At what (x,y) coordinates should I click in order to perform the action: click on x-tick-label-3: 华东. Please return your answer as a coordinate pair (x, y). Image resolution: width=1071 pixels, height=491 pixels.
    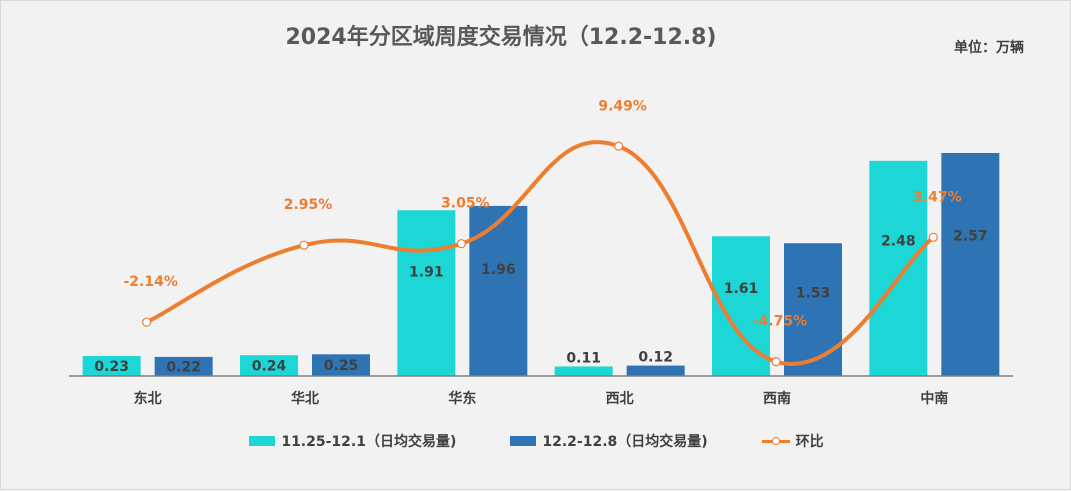
    Looking at the image, I should click on (462, 398).